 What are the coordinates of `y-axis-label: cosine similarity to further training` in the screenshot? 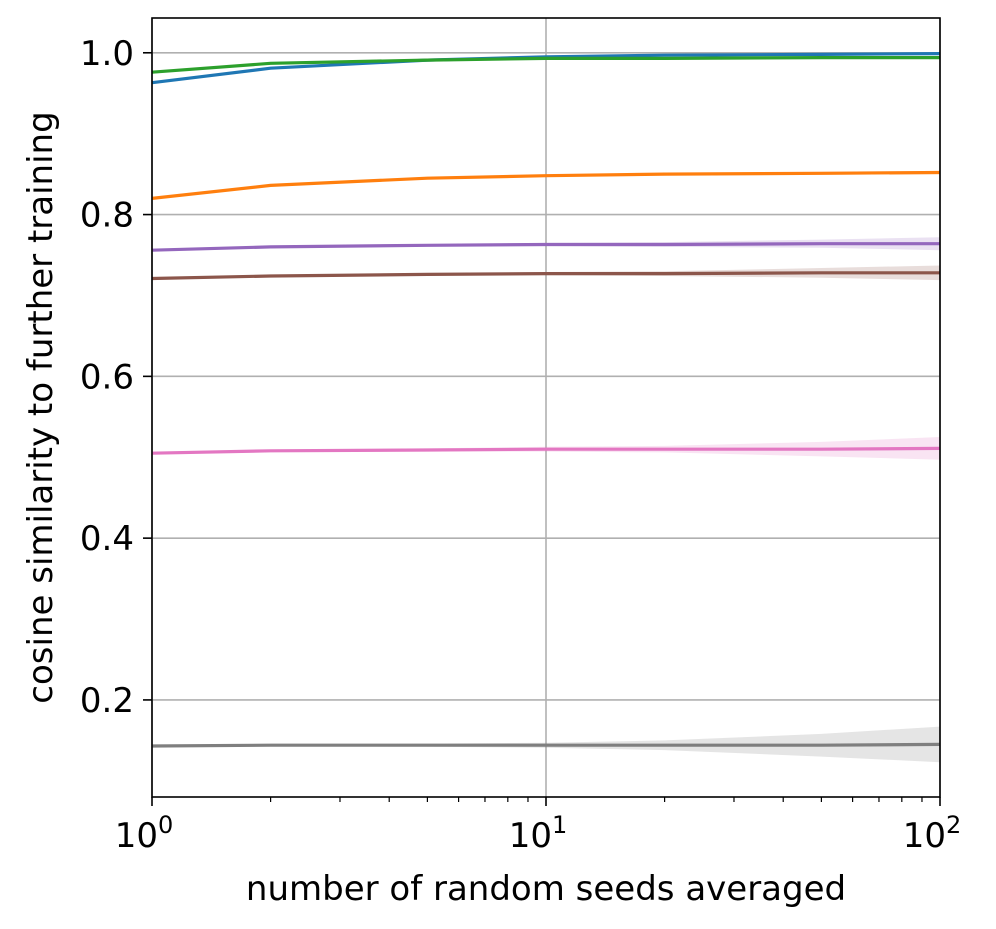 It's located at (41, 407).